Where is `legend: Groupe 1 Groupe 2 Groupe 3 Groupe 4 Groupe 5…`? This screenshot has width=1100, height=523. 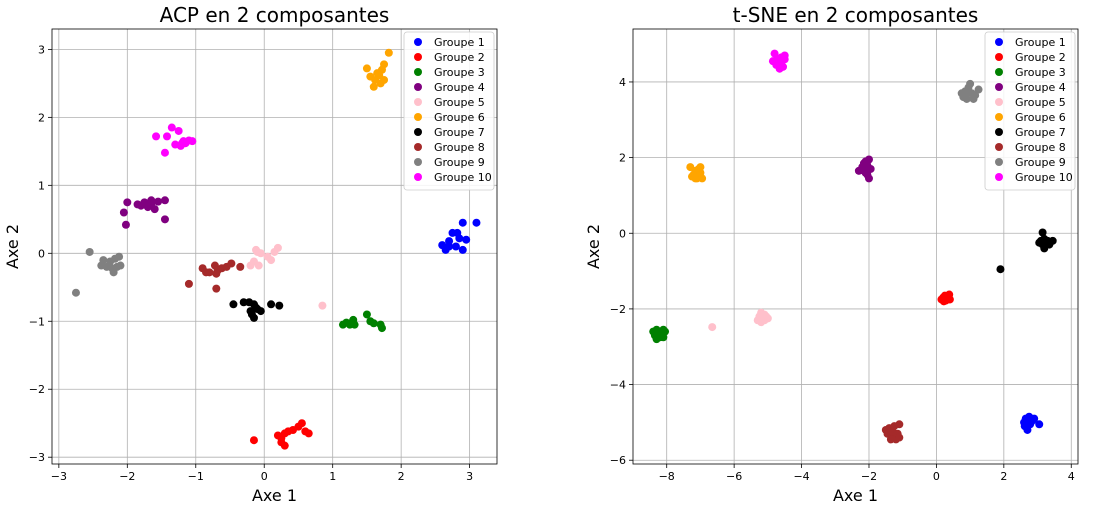
legend: Groupe 1 Groupe 2 Groupe 3 Groupe 4 Groupe 5… is located at coordinates (1030, 111).